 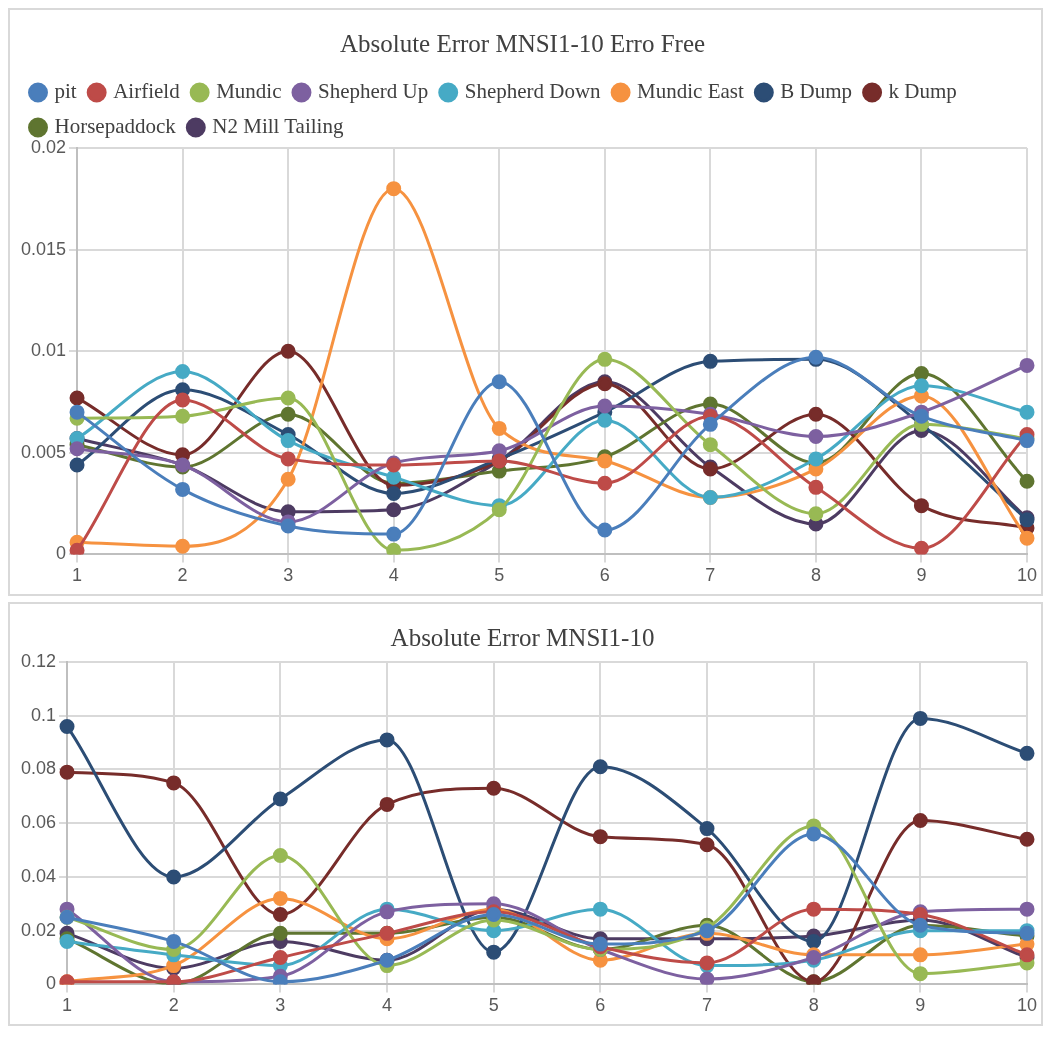 I want to click on legend-label: Mundic East, so click(x=690, y=91).